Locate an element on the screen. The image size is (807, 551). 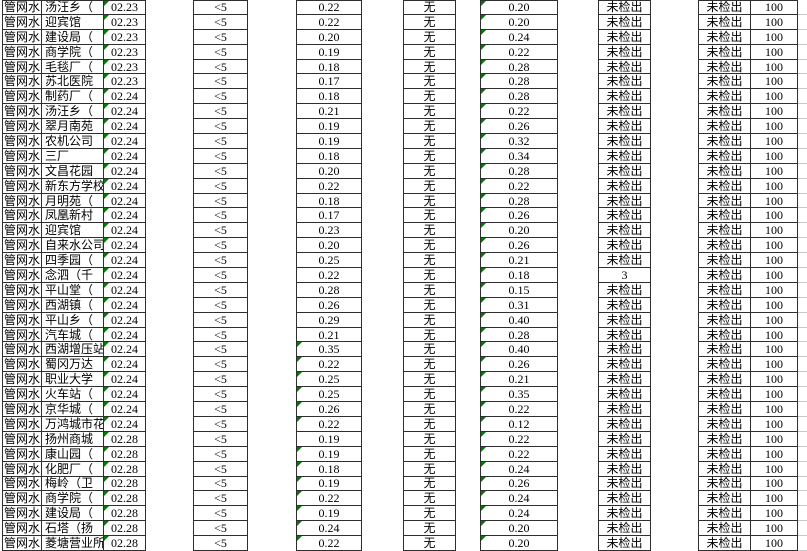
cell-location: 凤凰新村 is located at coordinates (72, 216).